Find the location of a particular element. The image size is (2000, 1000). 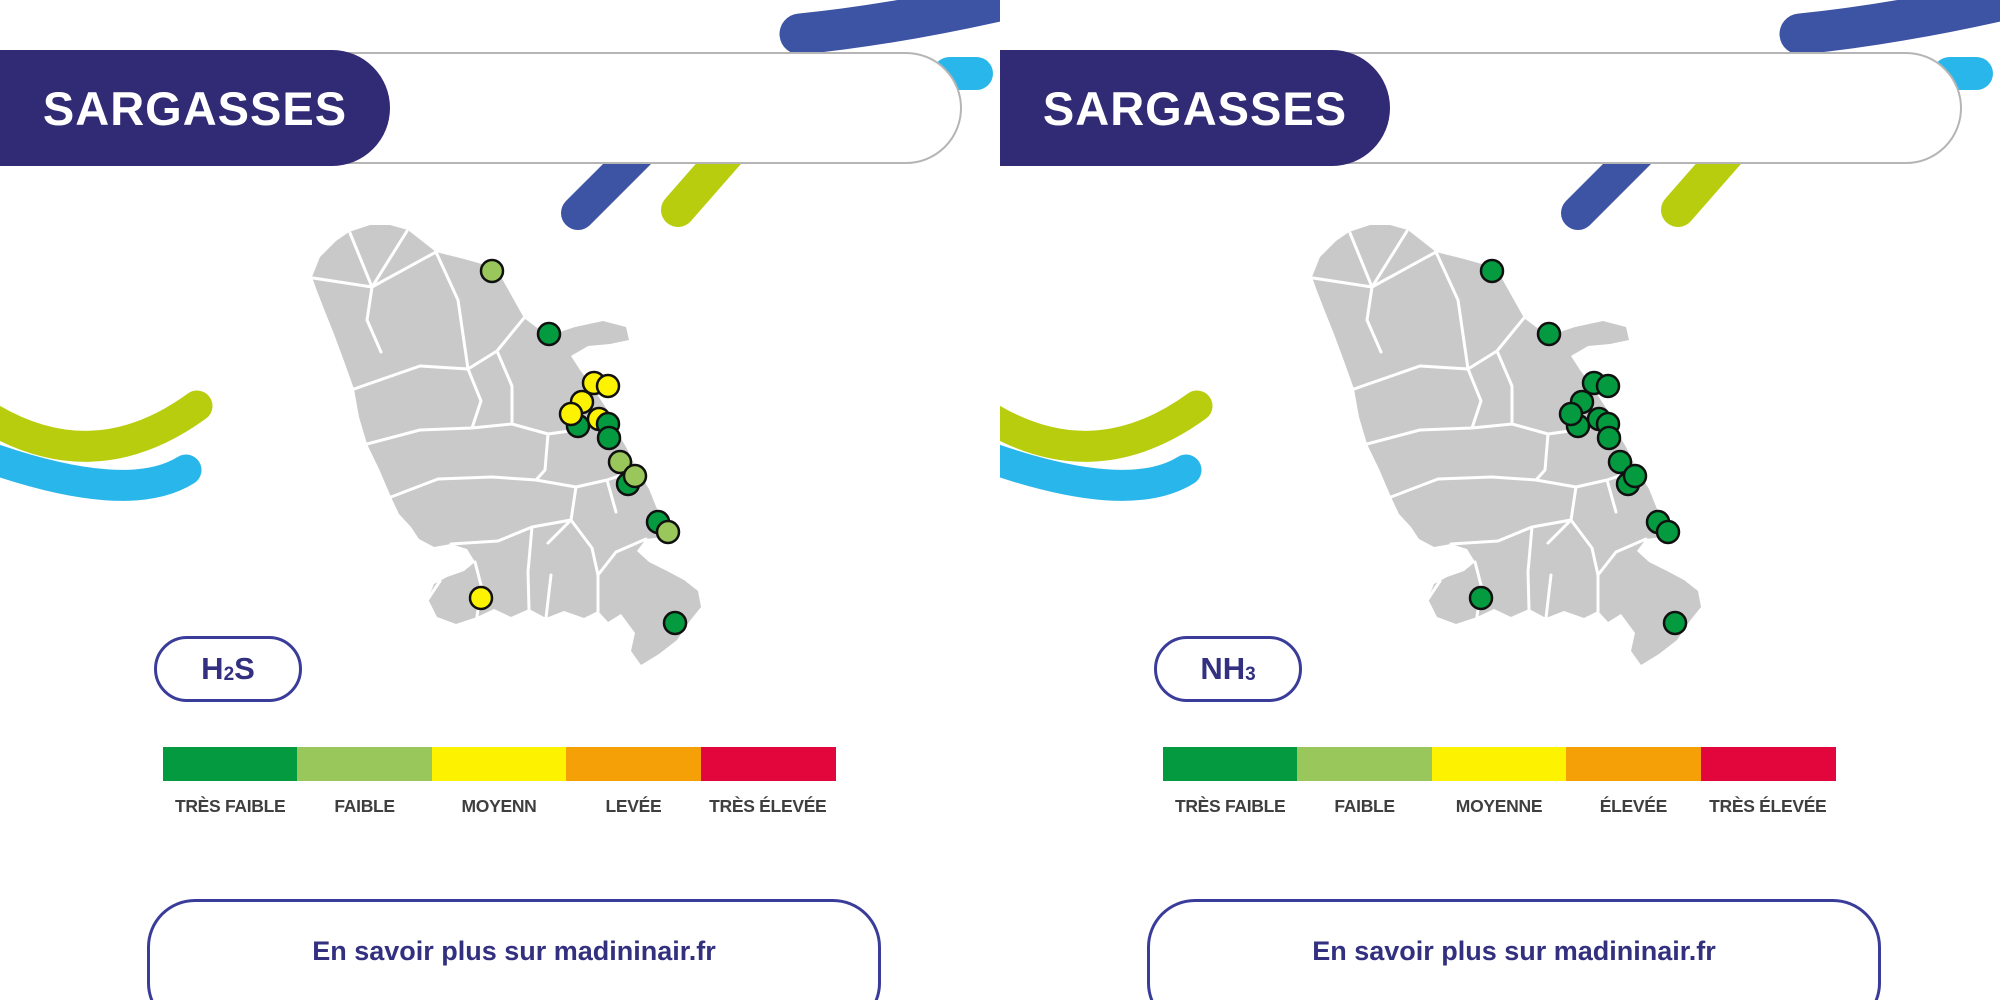

pollutant-pill: NH 3 is located at coordinates (1228, 669).